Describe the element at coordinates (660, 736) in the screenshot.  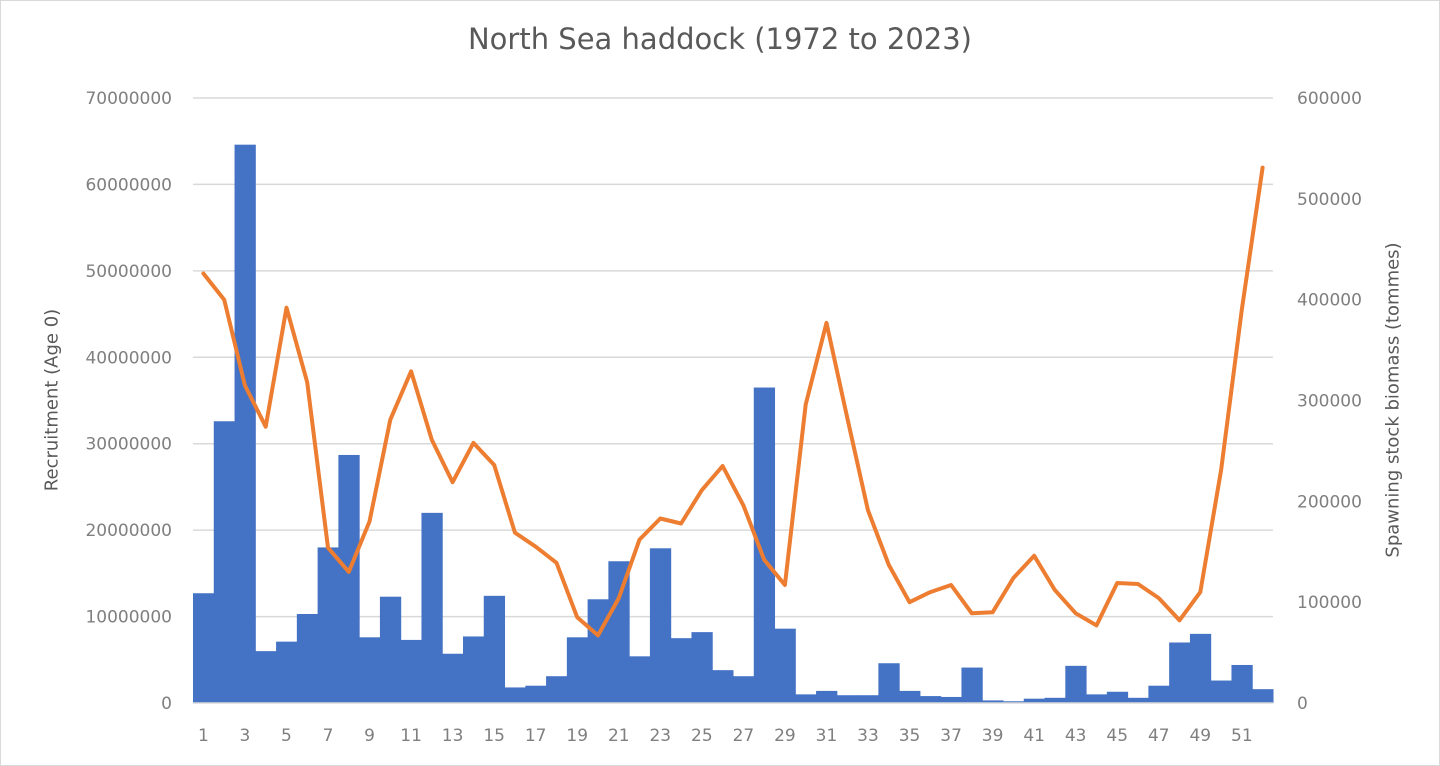
I see `x-tick-label: 23` at that location.